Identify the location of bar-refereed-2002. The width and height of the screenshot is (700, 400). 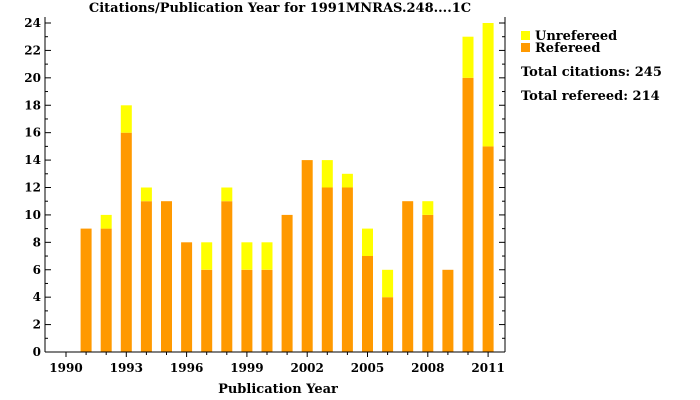
(307, 256).